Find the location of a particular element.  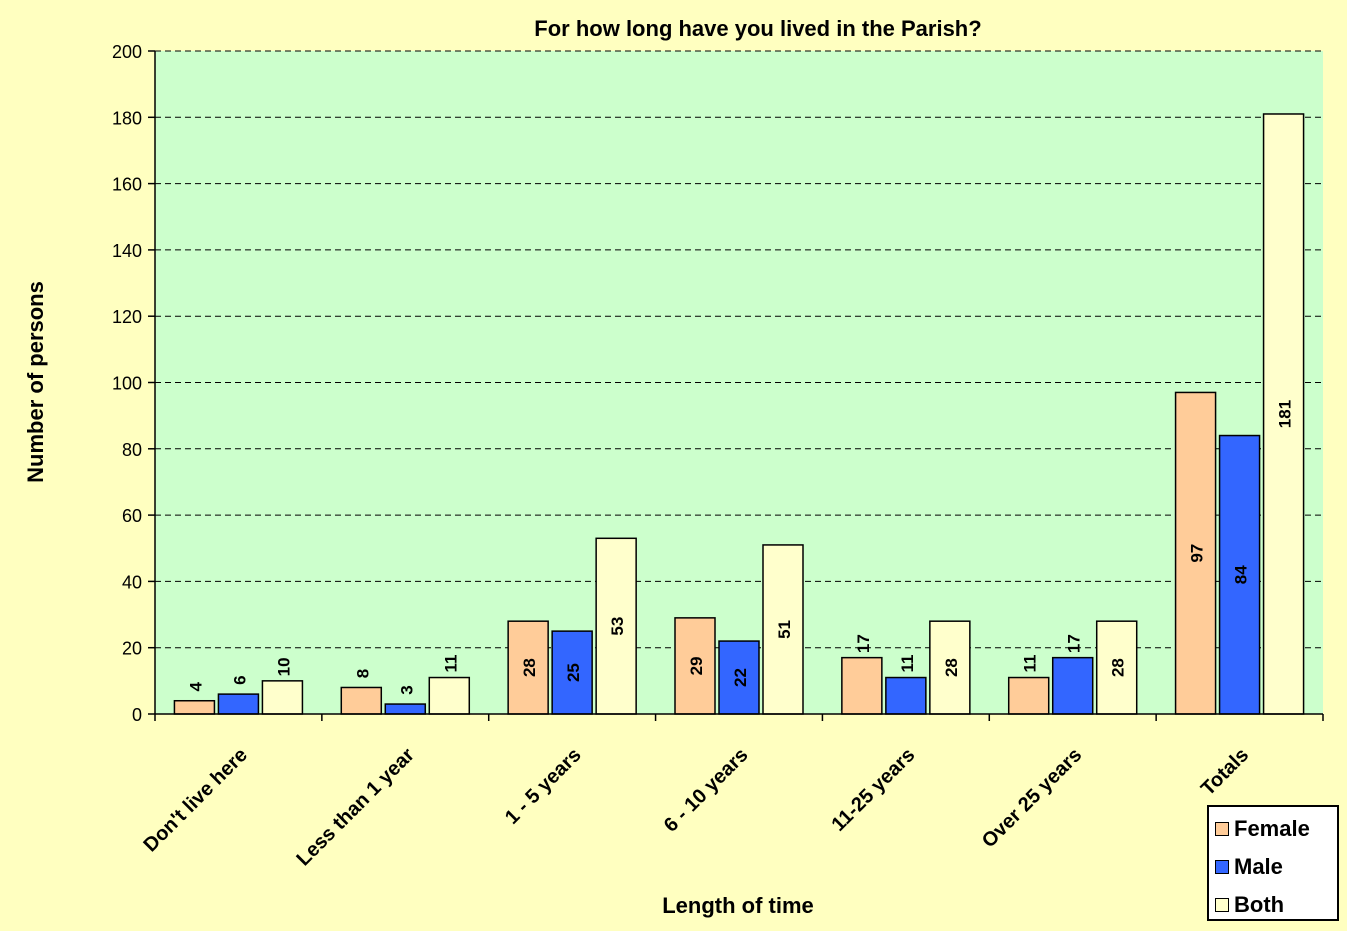

bar-both-11-25-years is located at coordinates (950, 667).